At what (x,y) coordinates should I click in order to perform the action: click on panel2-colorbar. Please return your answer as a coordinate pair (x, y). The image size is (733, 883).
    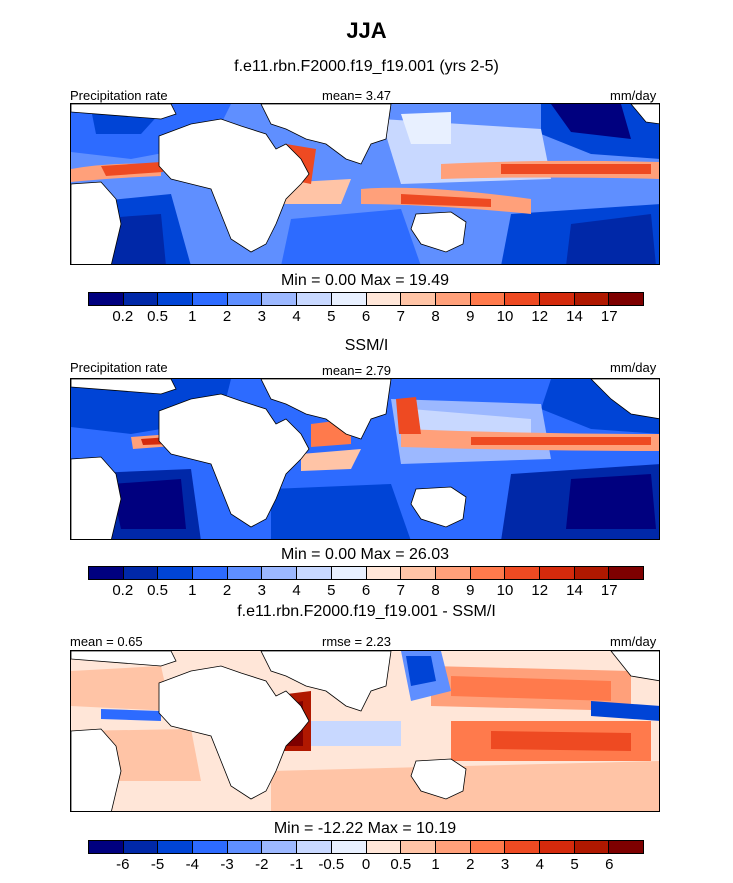
    Looking at the image, I should click on (366, 573).